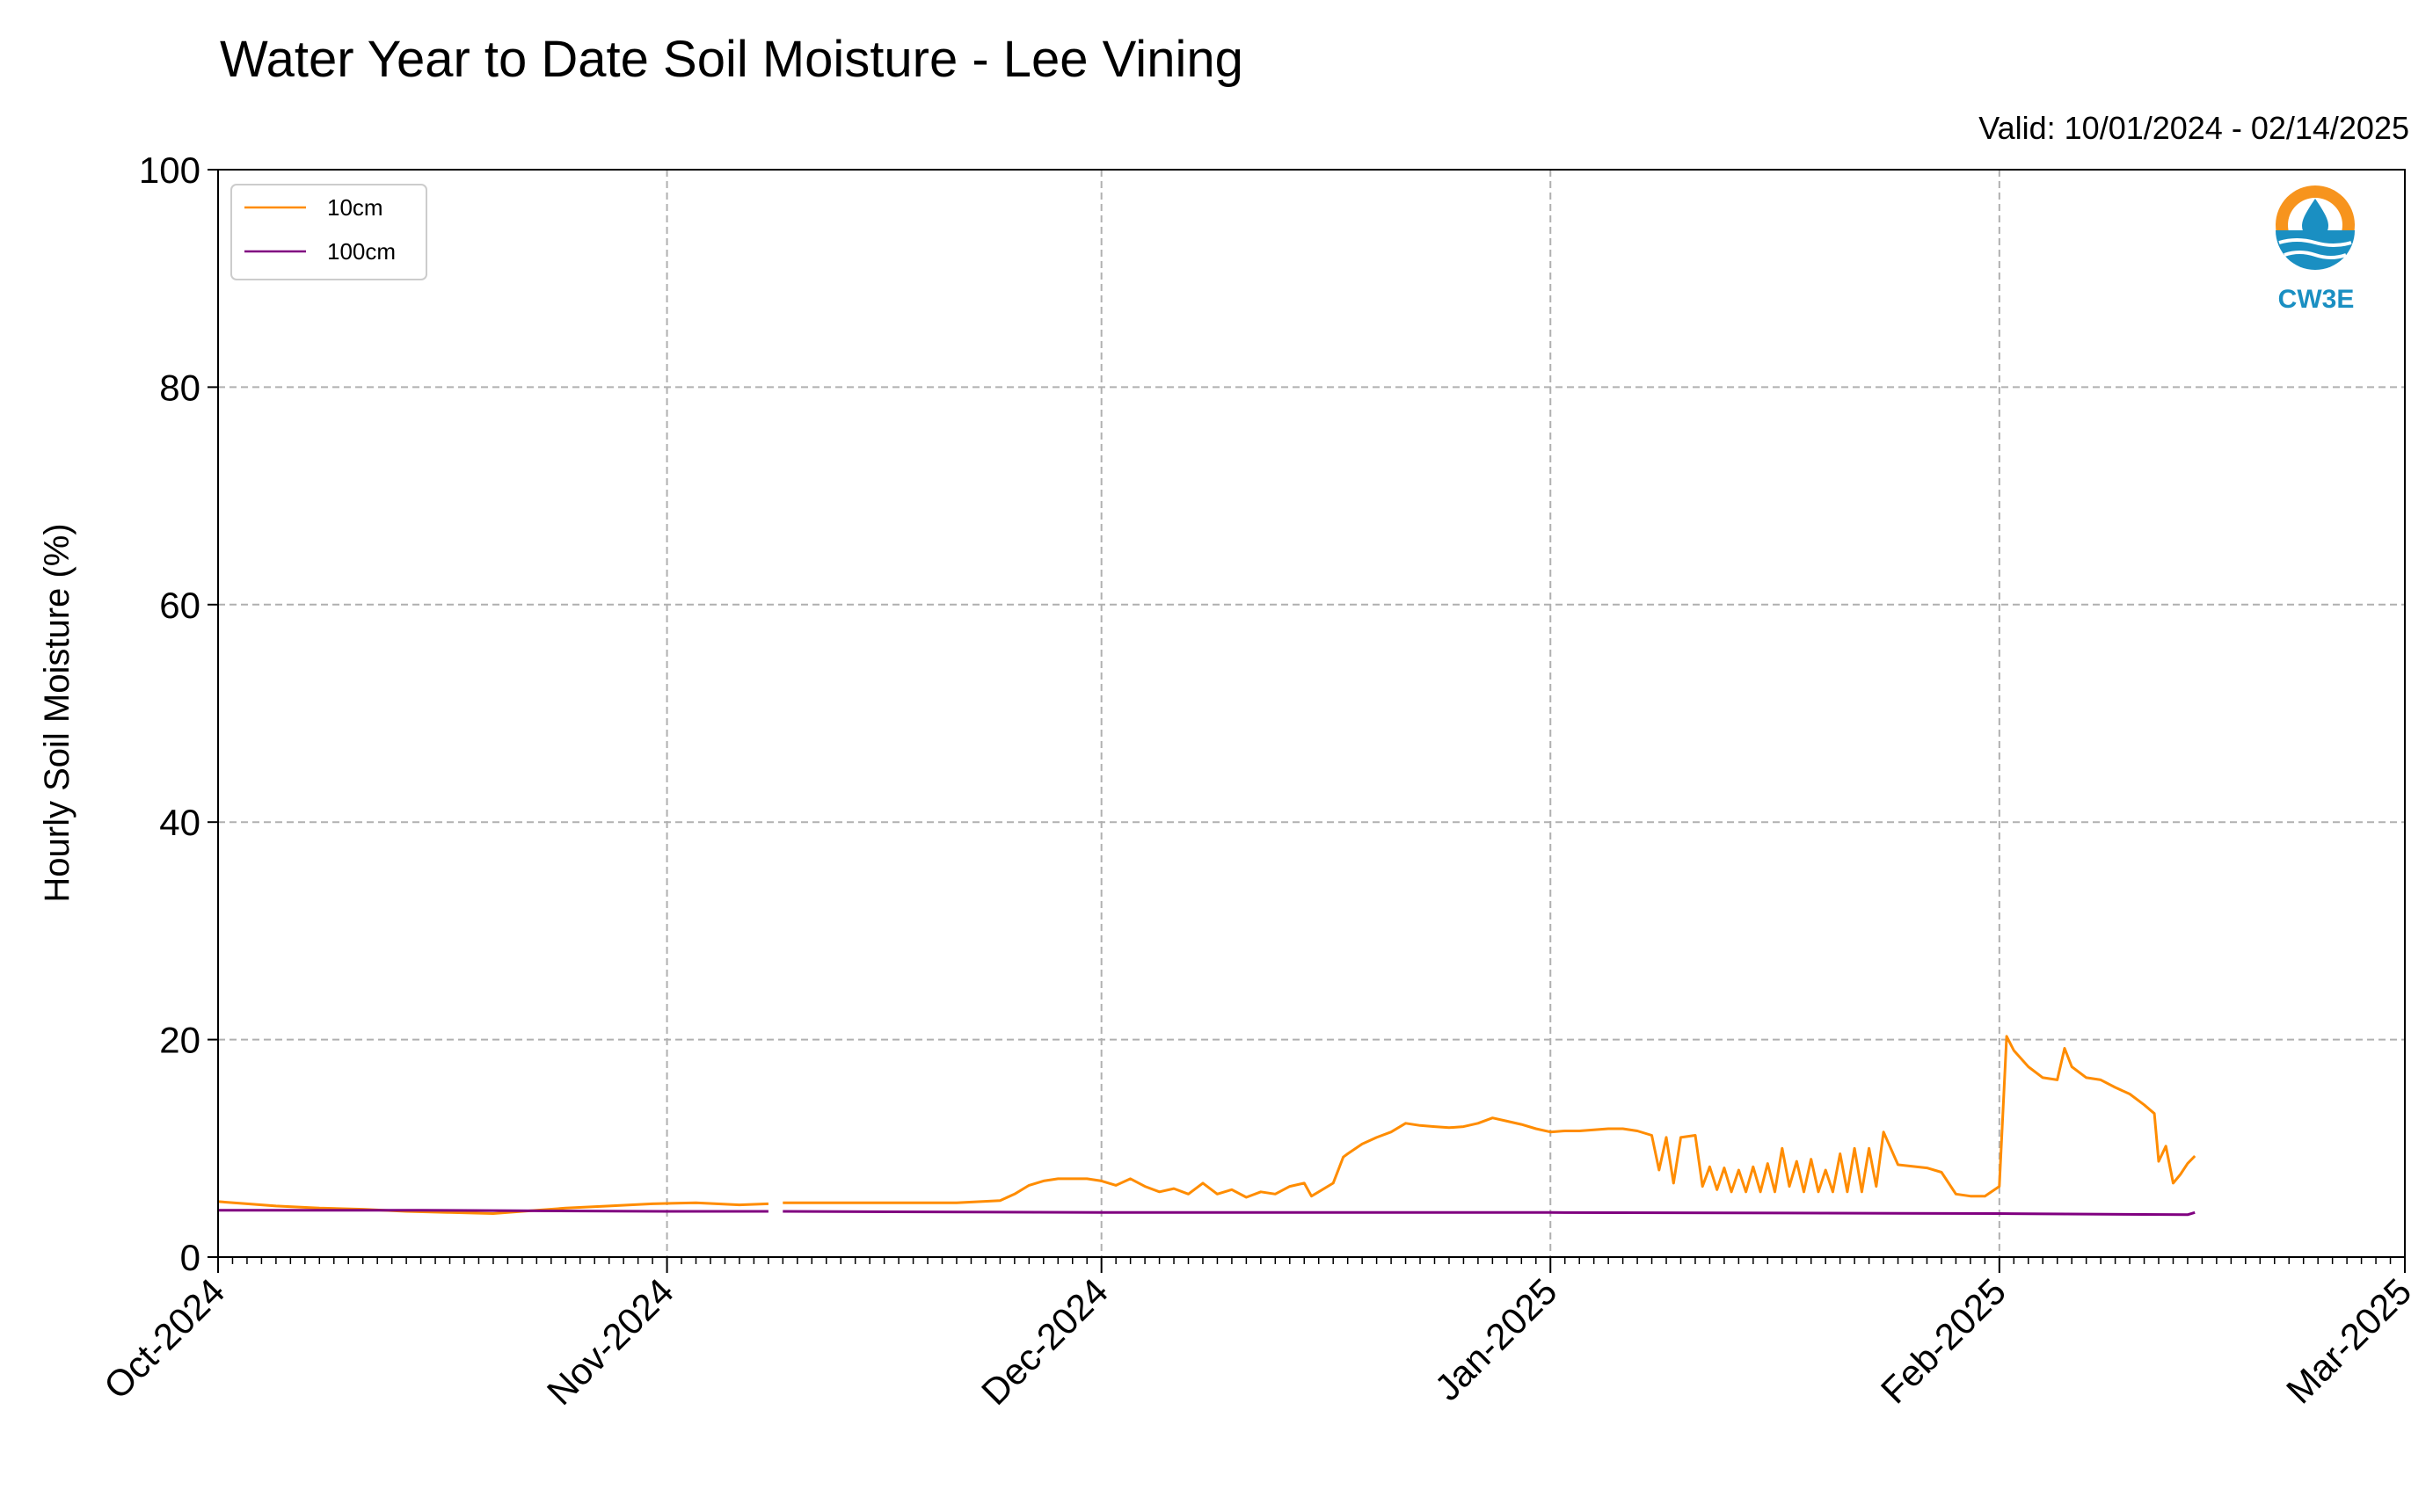 This screenshot has height=1512, width=2433. I want to click on y-tick-label: 20, so click(179, 1040).